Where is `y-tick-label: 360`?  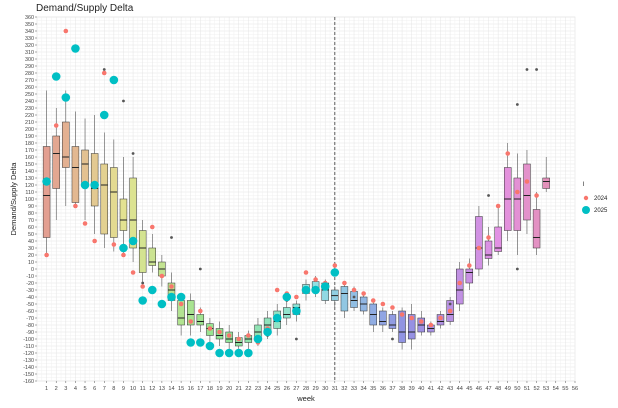
y-tick-label: 360 is located at coordinates (29, 18).